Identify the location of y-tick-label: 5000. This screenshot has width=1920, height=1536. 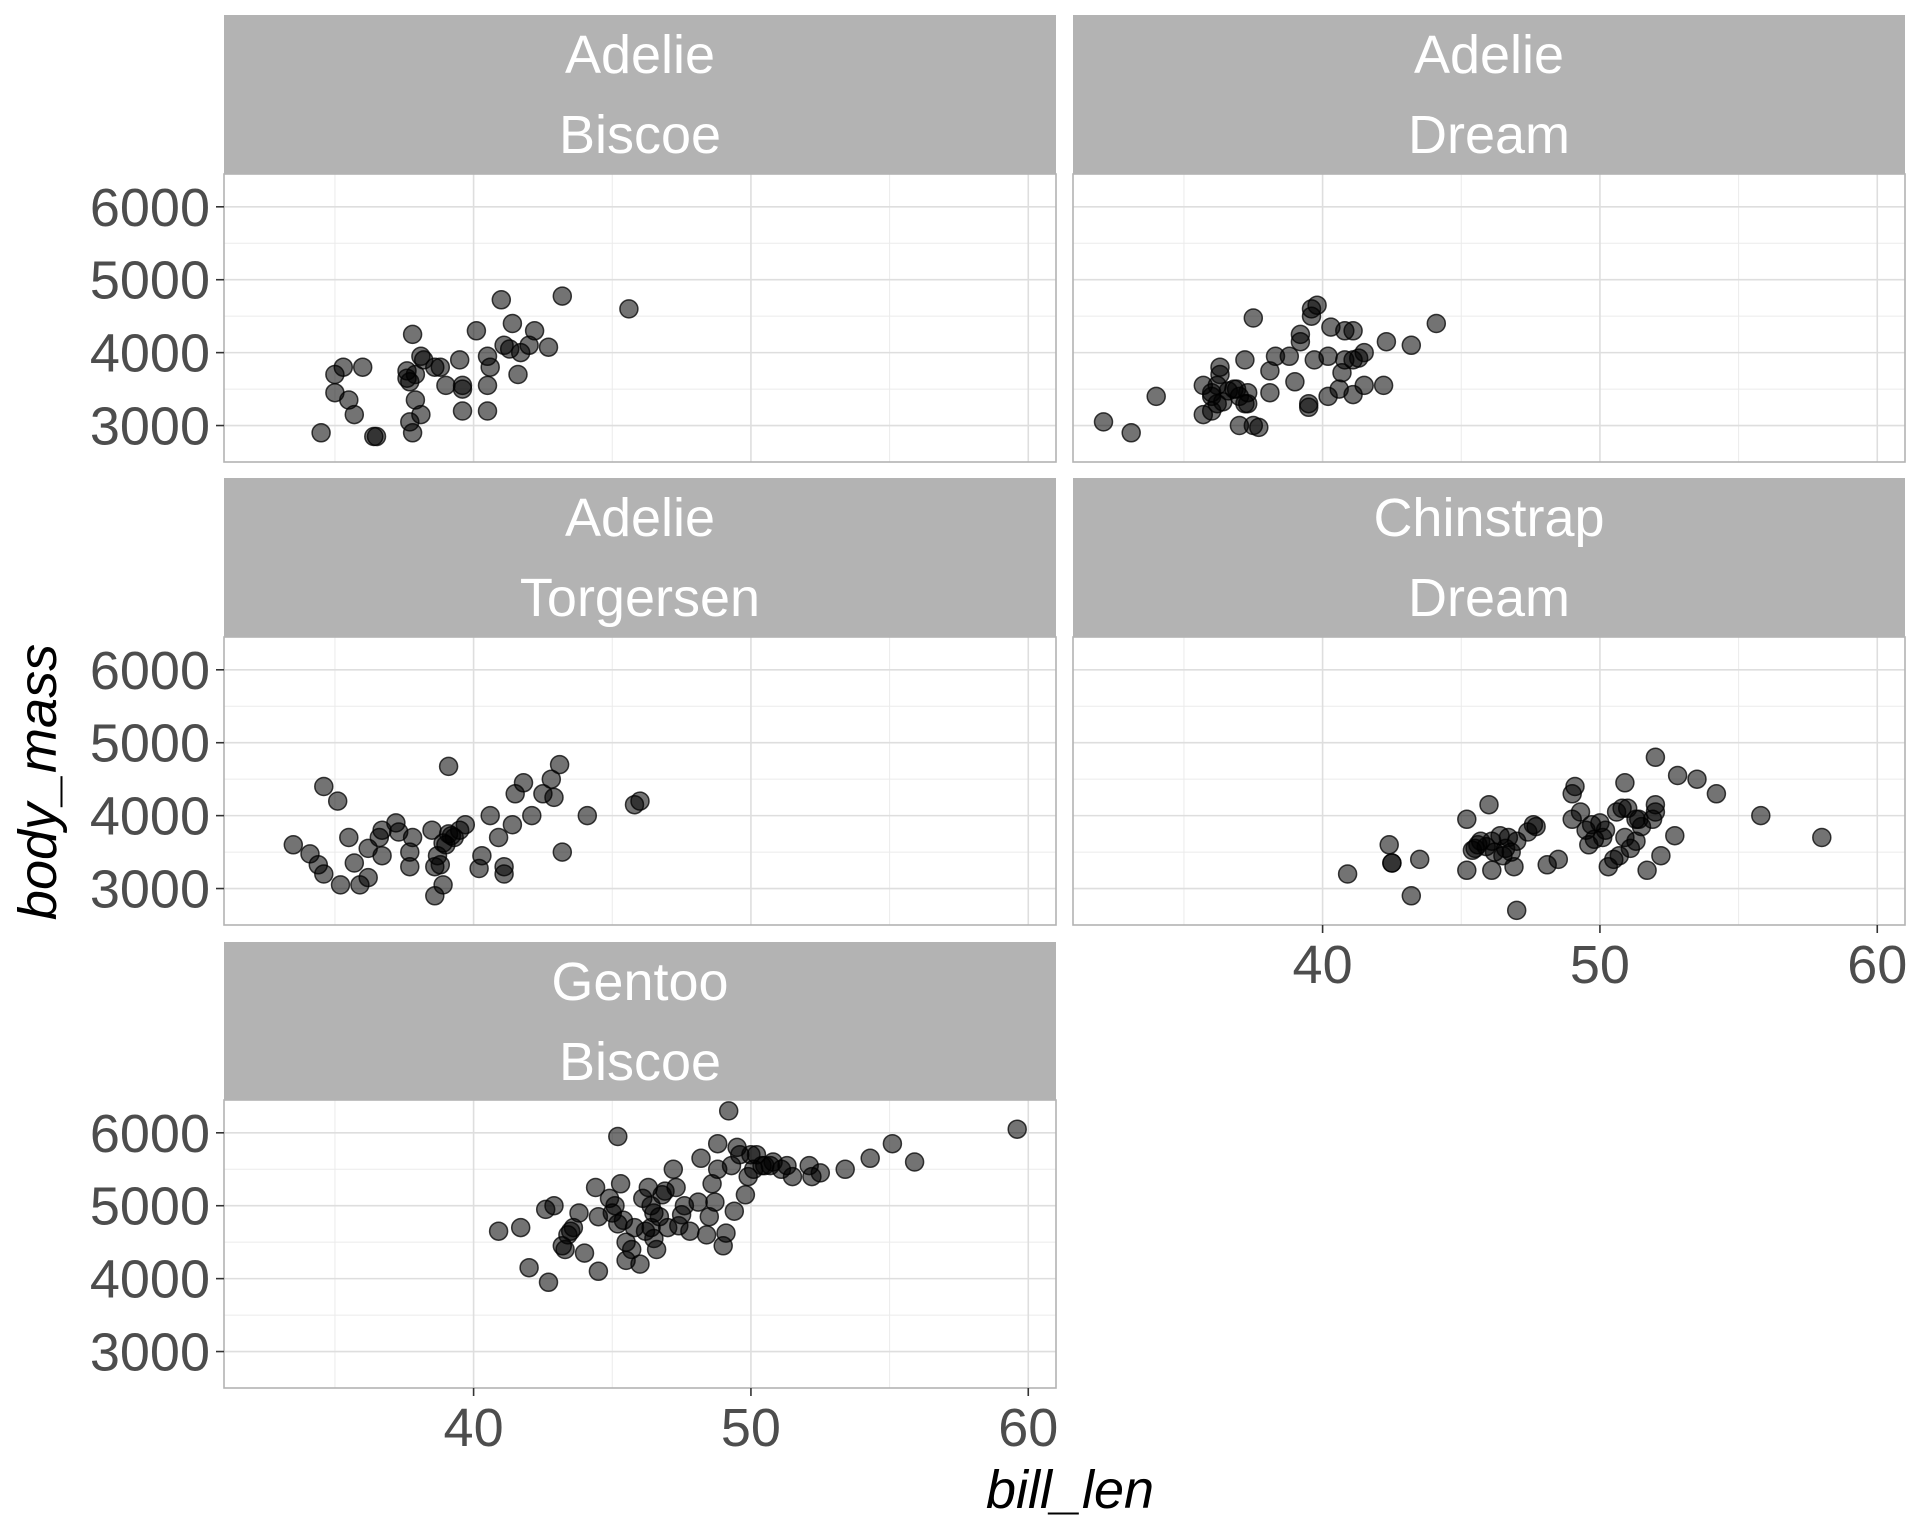
(150, 281).